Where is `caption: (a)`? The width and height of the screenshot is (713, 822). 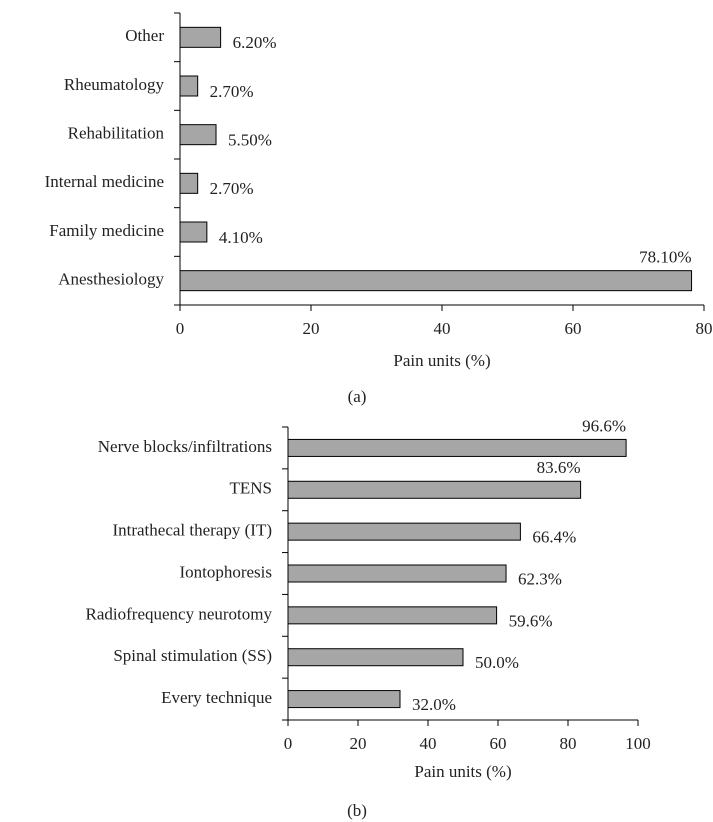
caption: (a) is located at coordinates (357, 396).